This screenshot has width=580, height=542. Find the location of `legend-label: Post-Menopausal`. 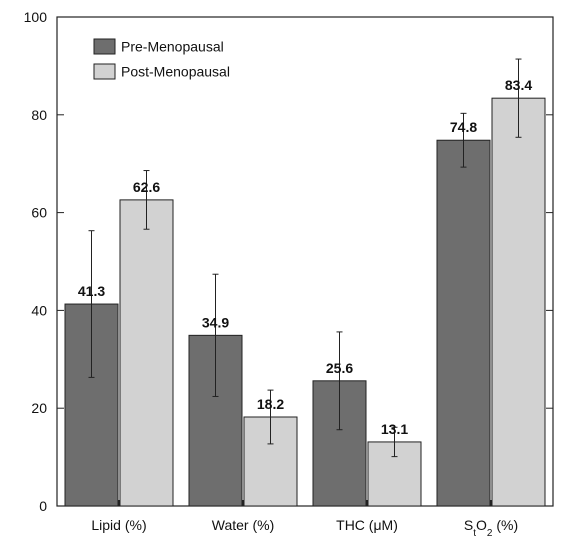

legend-label: Post-Menopausal is located at coordinates (175, 72).